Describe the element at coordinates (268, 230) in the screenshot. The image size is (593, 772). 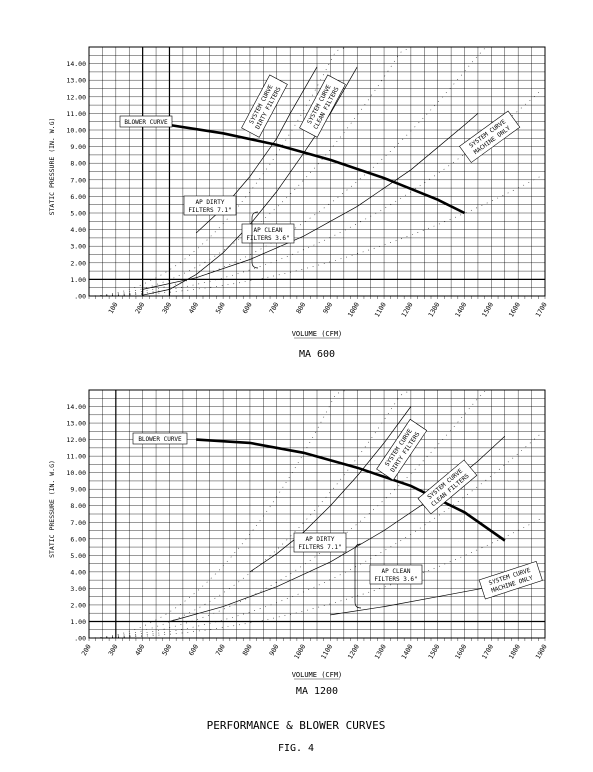
I see `filter-clean-label-line: AP CLEAN` at that location.